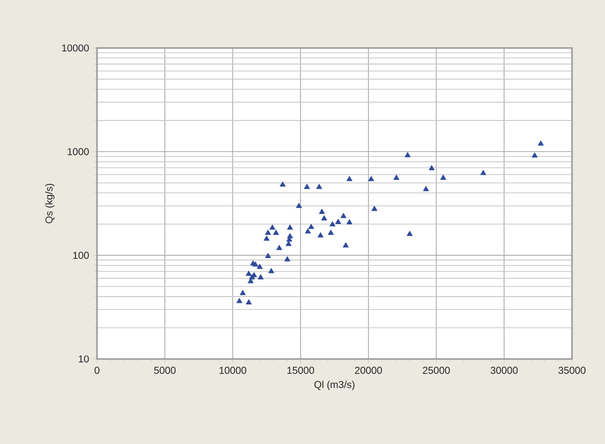  I want to click on y-tick-label: 10, so click(83, 359).